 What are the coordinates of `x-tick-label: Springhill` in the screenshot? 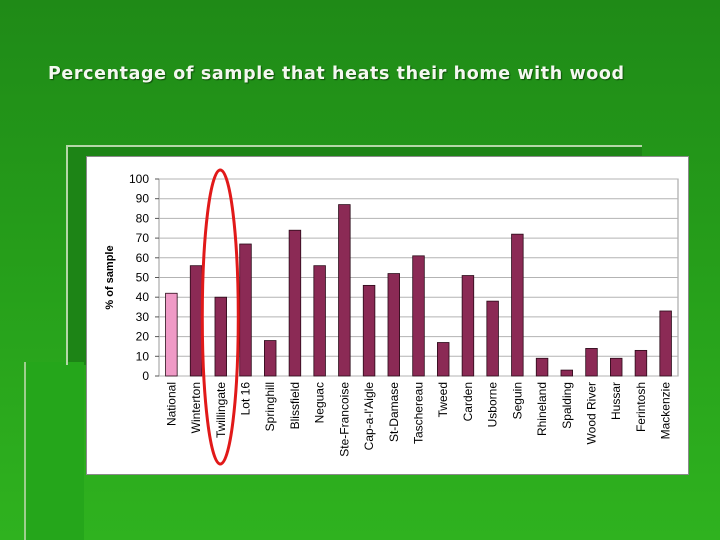 It's located at (270, 406).